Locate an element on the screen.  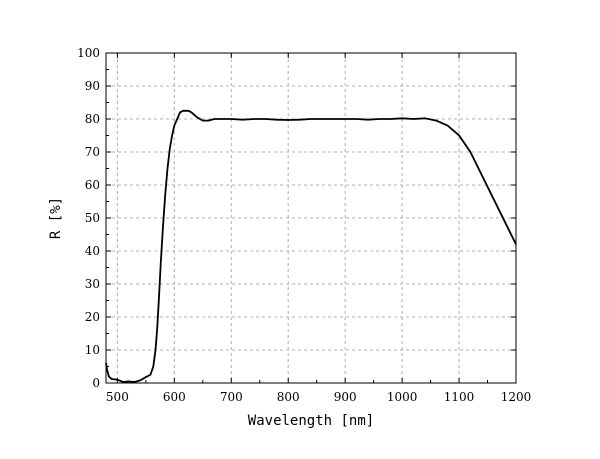
y-tick-label: 20 is located at coordinates (92, 317).